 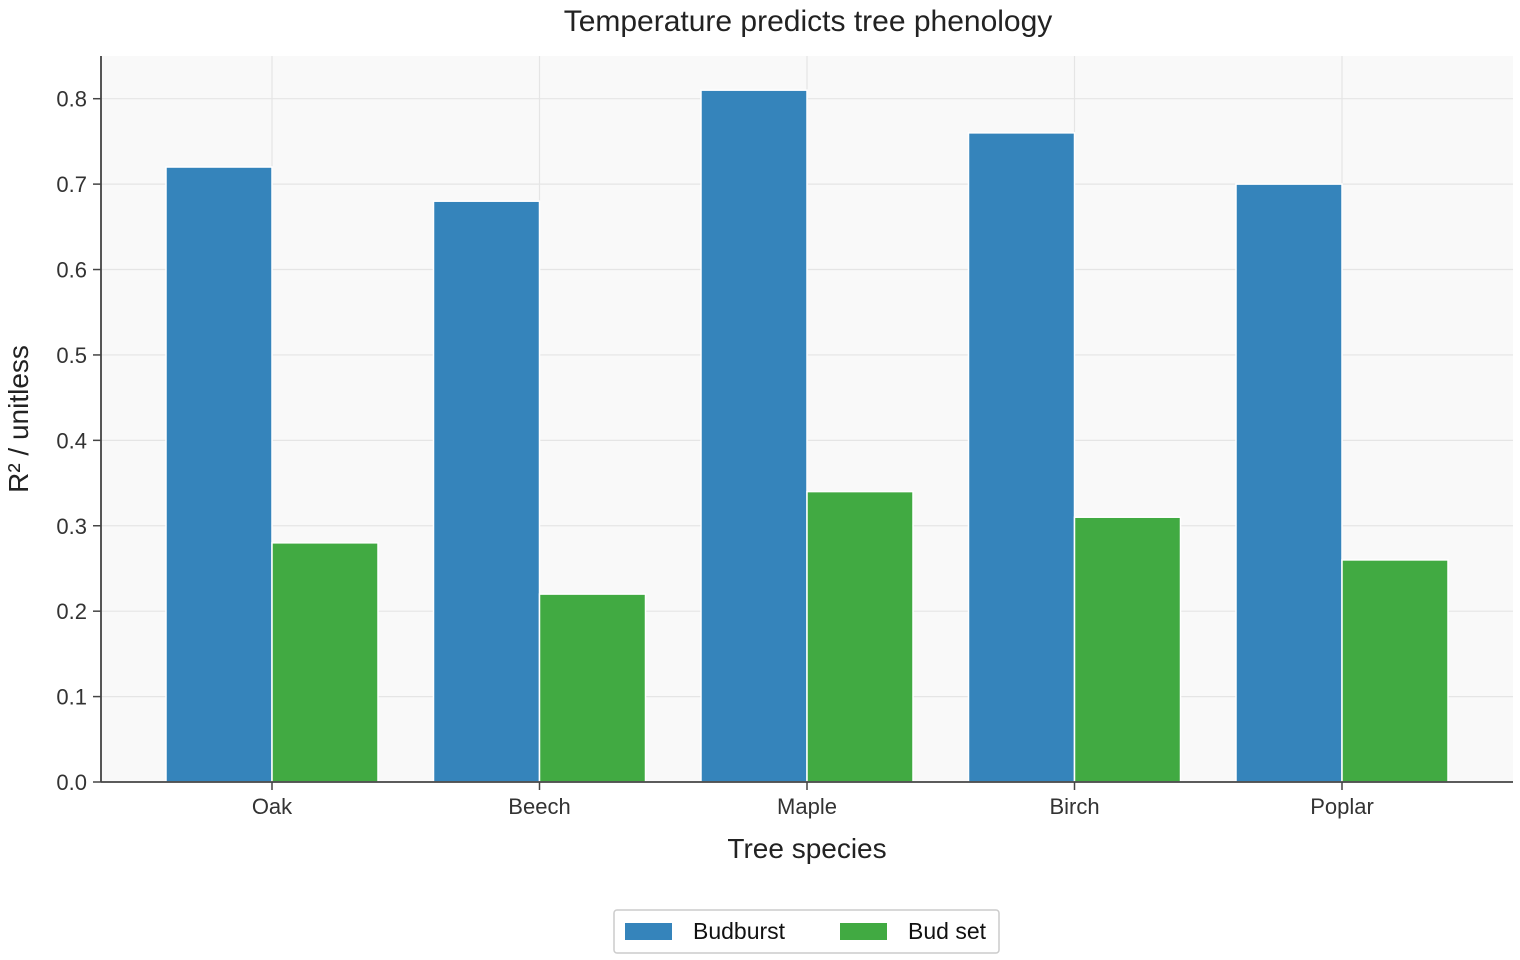 I want to click on bar-budburst-poplar, so click(x=1289, y=483).